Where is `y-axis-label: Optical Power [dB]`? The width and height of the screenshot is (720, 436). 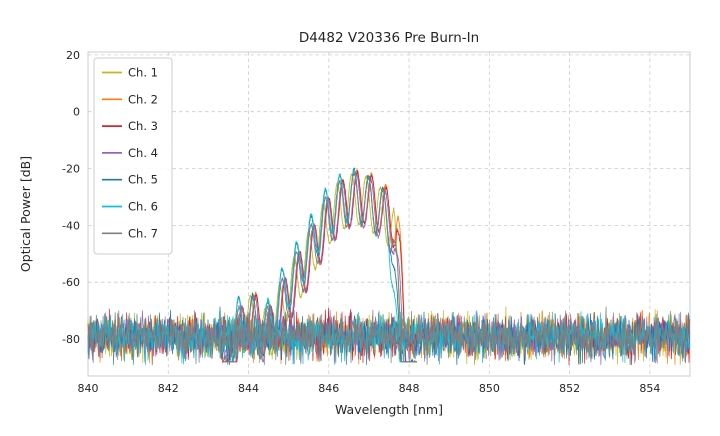 y-axis-label: Optical Power [dB] is located at coordinates (25, 214).